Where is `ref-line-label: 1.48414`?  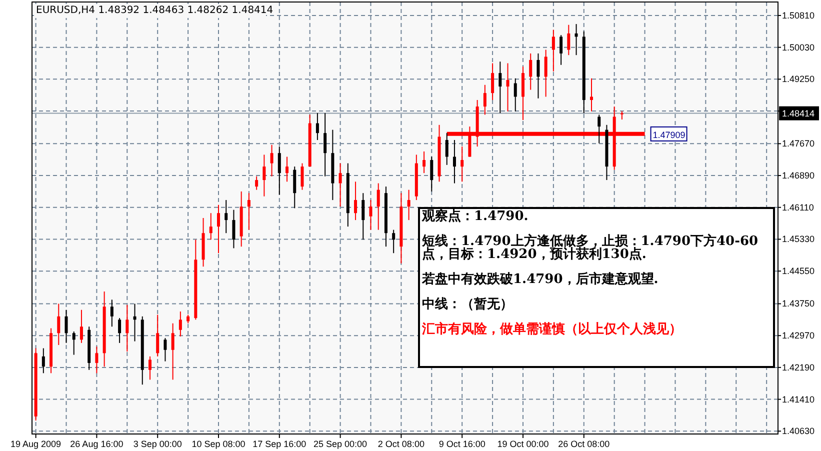 ref-line-label: 1.48414 is located at coordinates (798, 113).